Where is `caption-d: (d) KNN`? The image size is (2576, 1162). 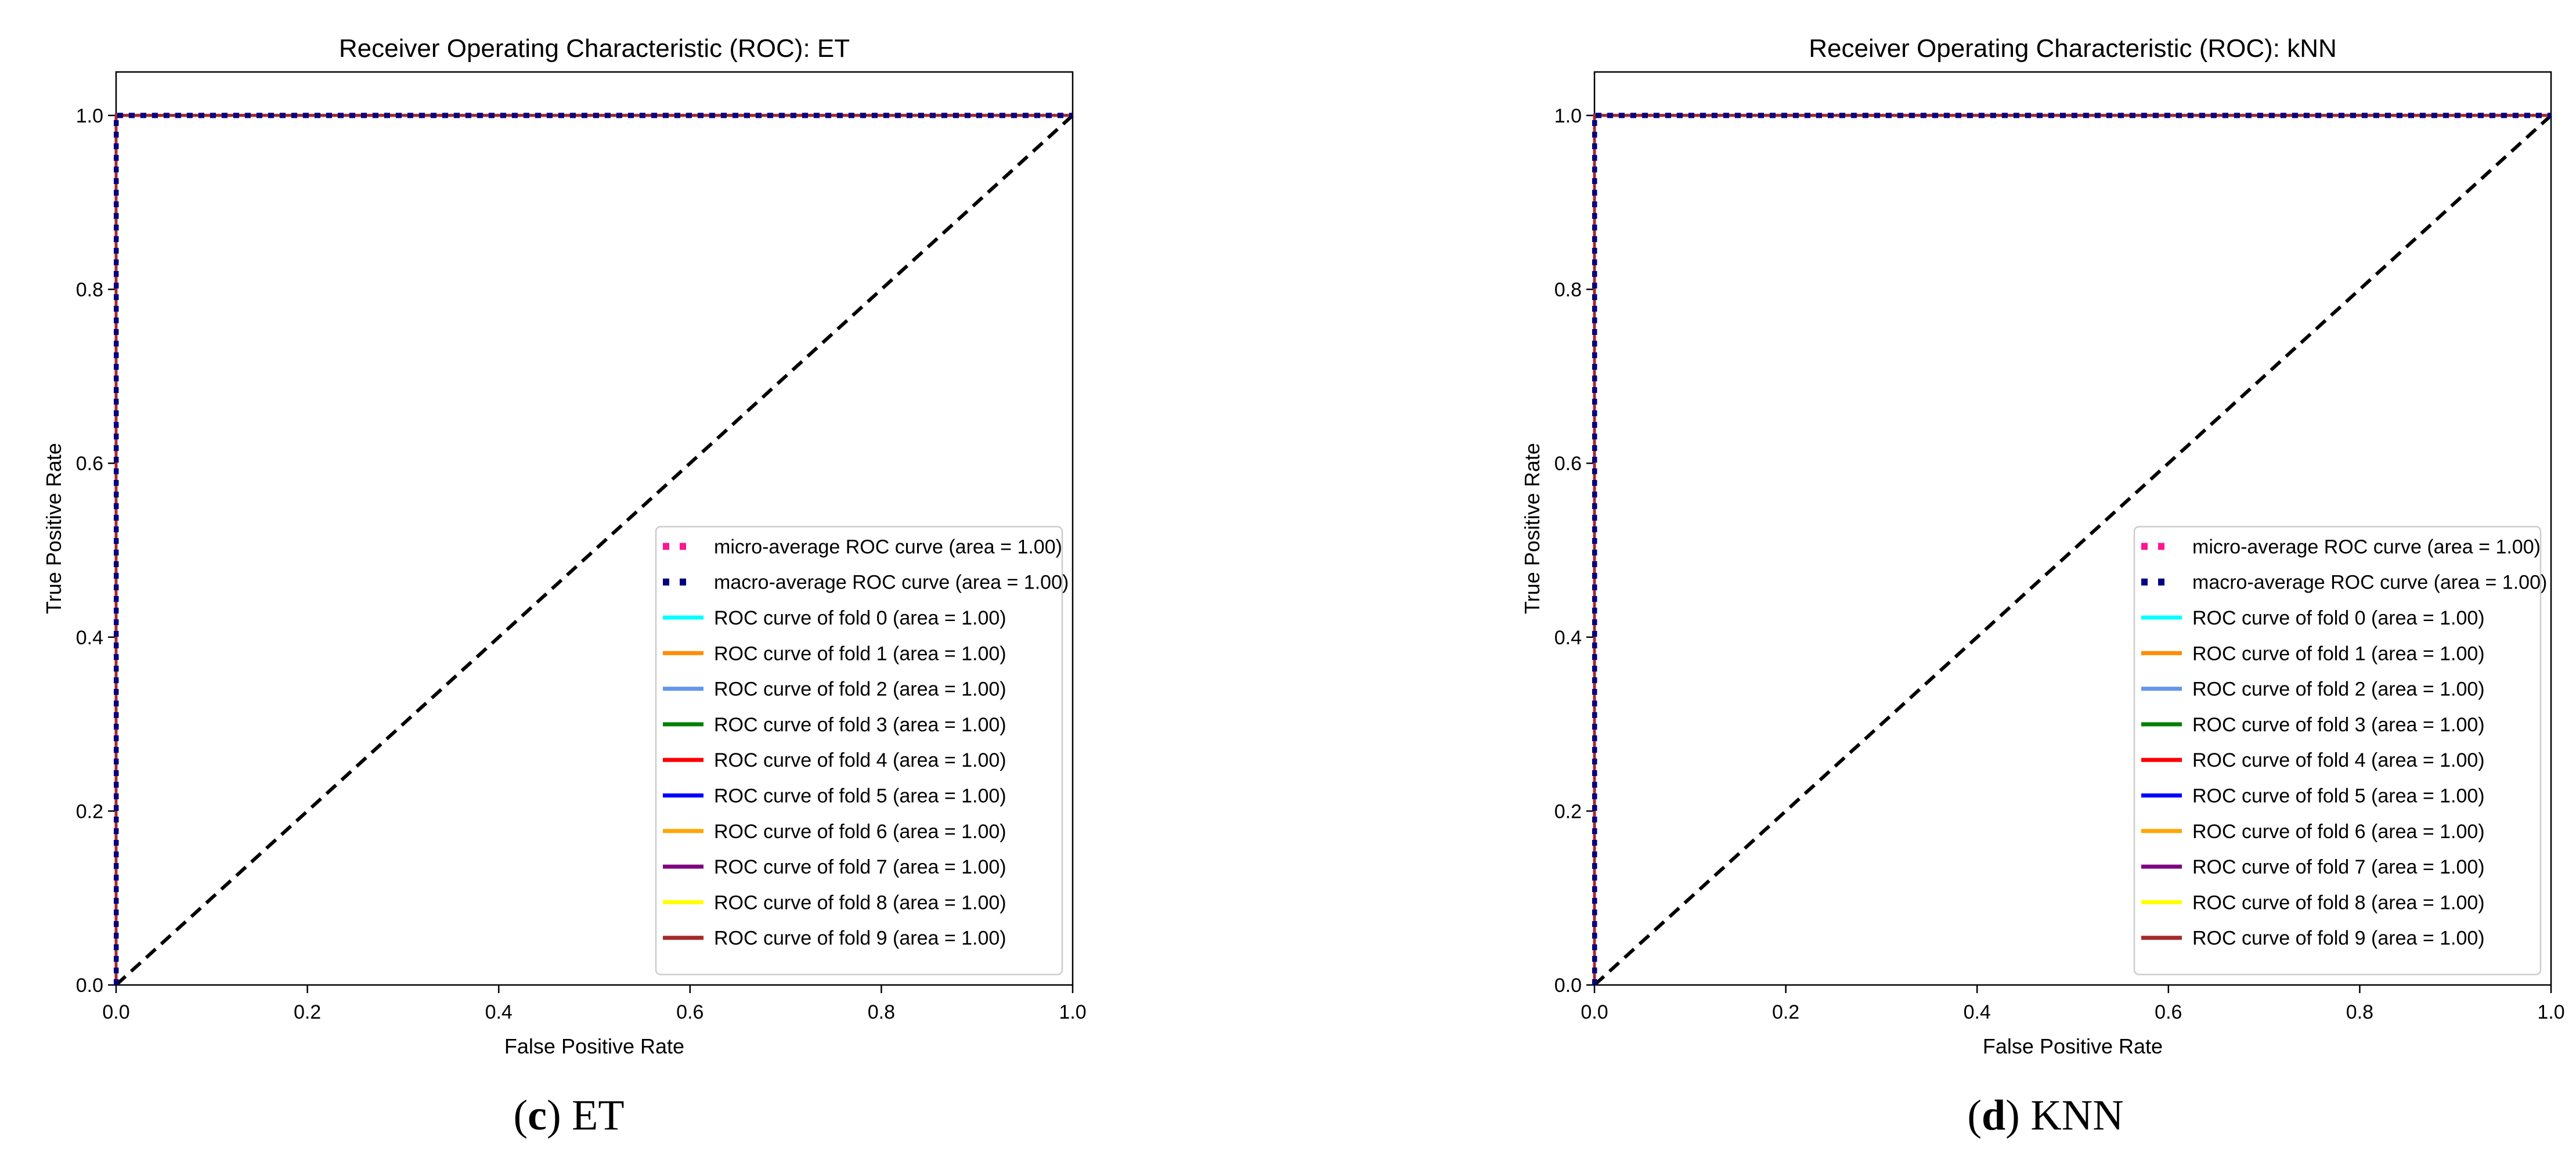 caption-d: (d) KNN is located at coordinates (2045, 1115).